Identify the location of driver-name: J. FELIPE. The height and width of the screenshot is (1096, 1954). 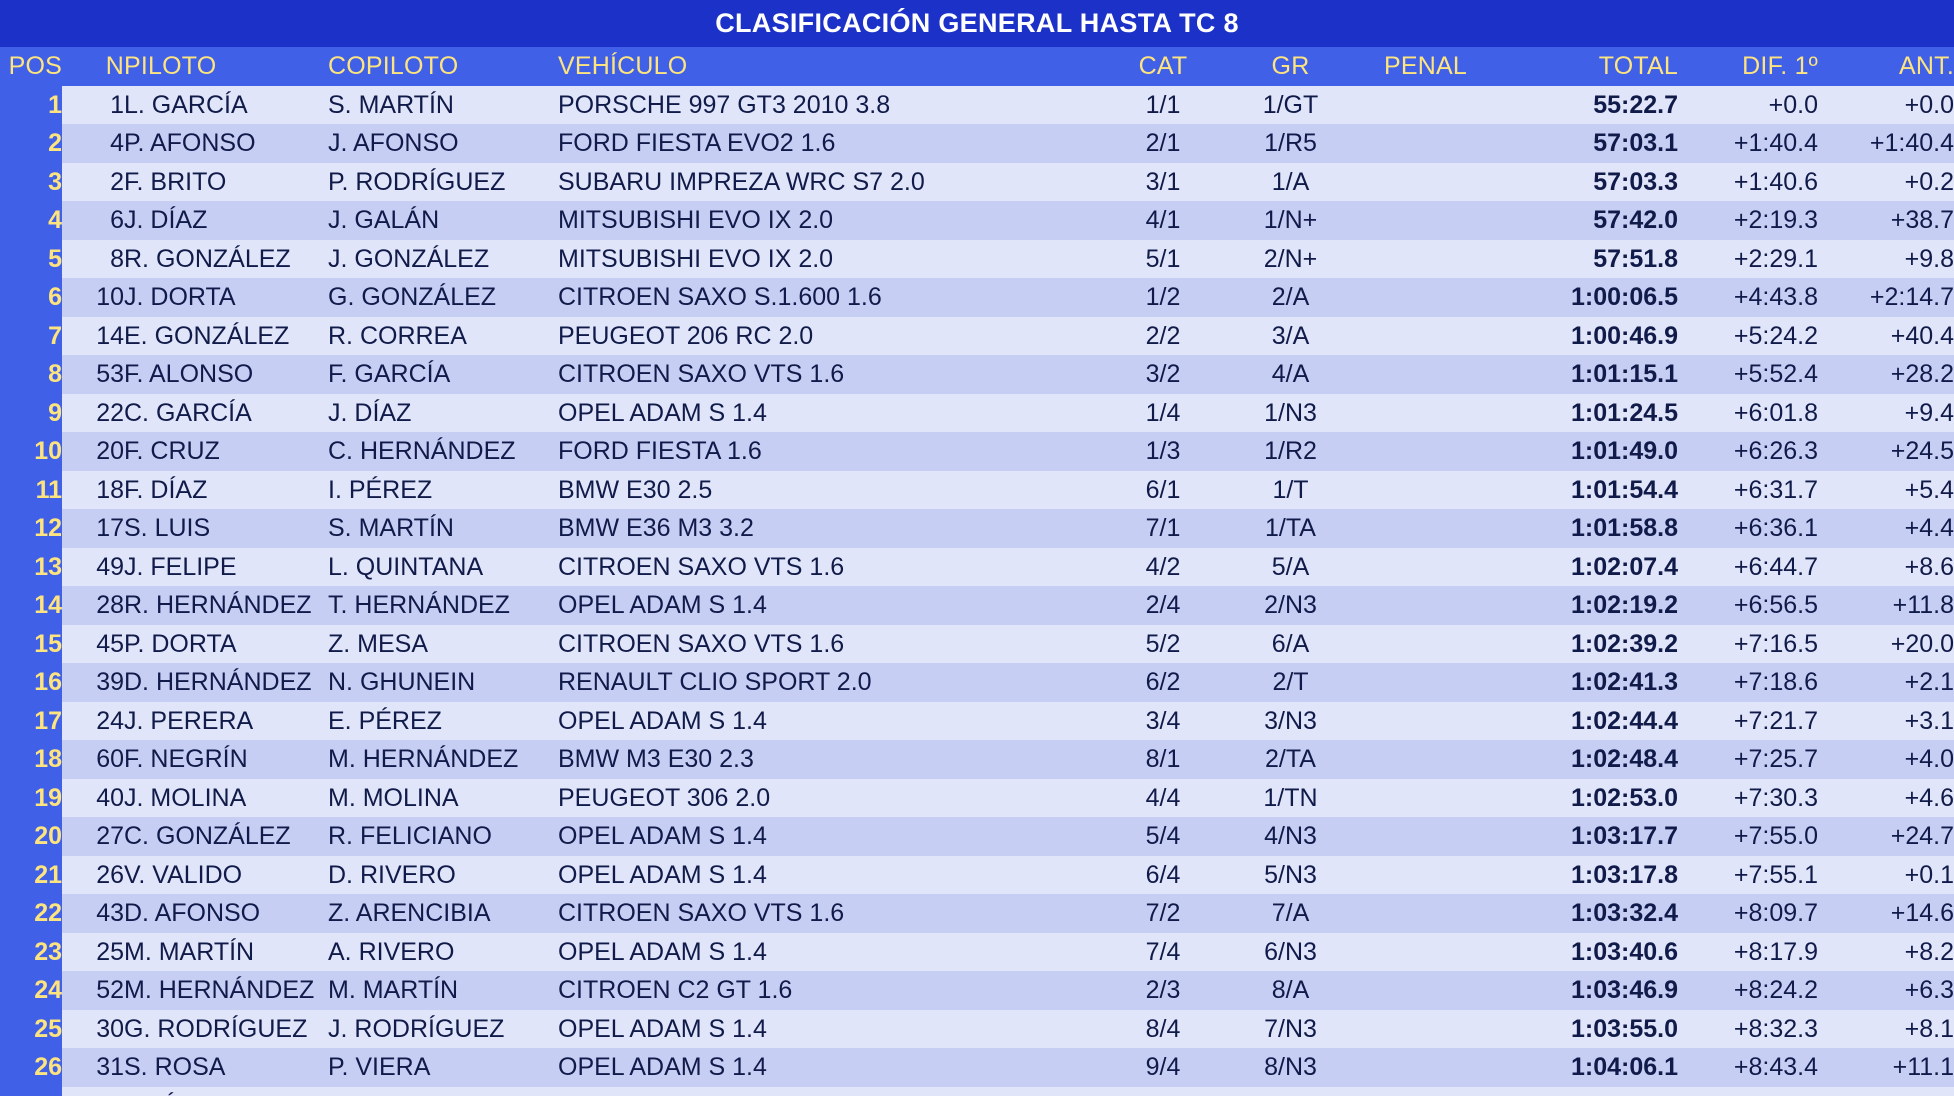
(226, 566).